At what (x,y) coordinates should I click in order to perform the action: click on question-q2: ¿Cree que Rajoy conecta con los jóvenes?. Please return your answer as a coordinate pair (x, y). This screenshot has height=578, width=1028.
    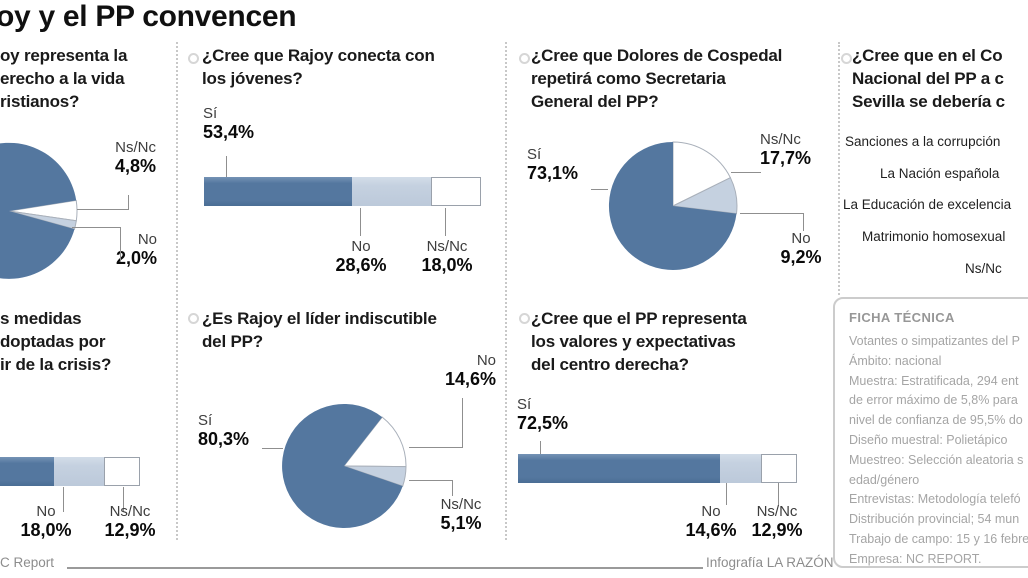
    Looking at the image, I should click on (318, 67).